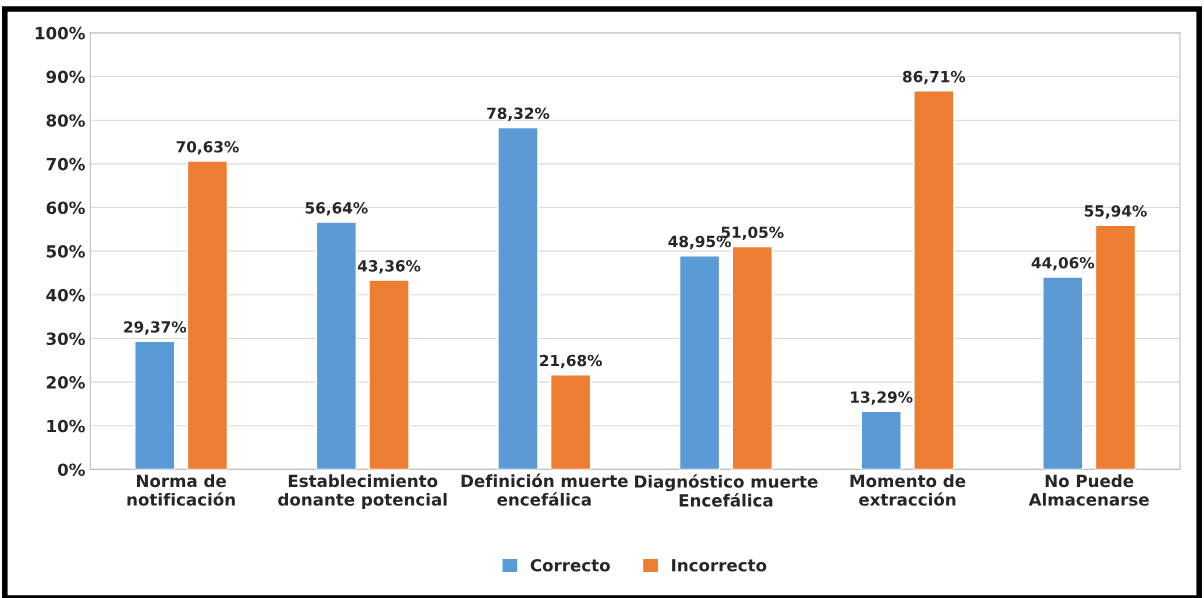  What do you see at coordinates (65, 295) in the screenshot?
I see `y-tick-label: 40%` at bounding box center [65, 295].